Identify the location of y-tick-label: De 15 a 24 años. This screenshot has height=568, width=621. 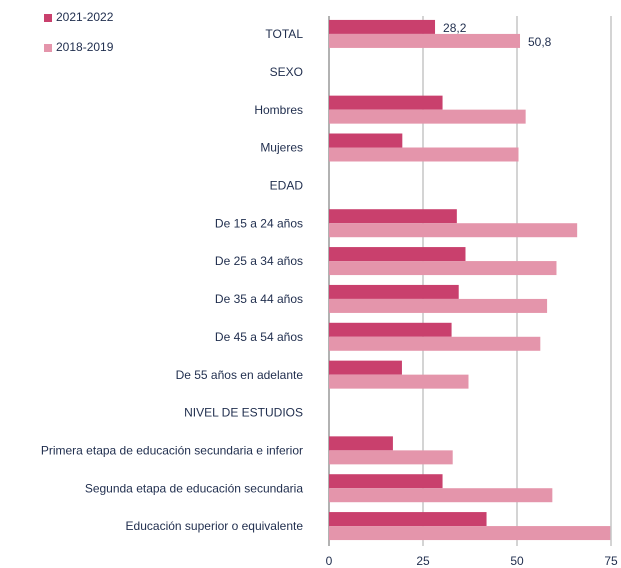
(259, 223).